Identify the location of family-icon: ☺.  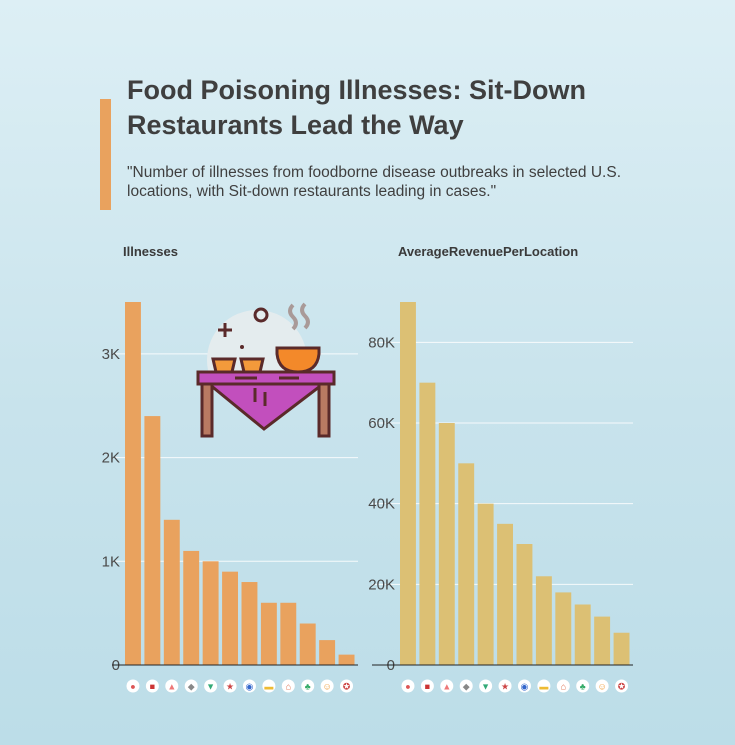
(327, 687).